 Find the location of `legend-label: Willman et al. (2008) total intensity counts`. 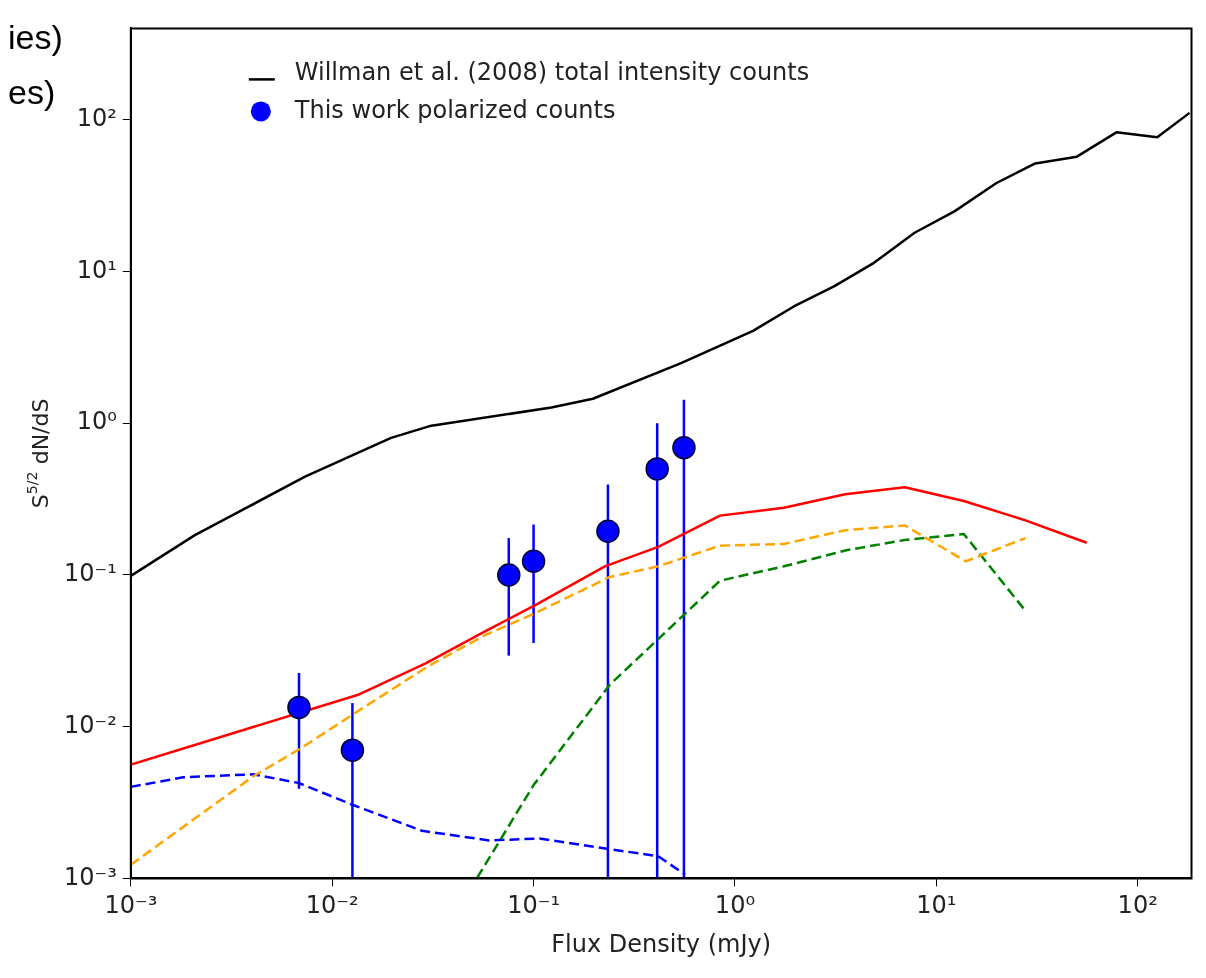

legend-label: Willman et al. (2008) total intensity counts is located at coordinates (552, 71).